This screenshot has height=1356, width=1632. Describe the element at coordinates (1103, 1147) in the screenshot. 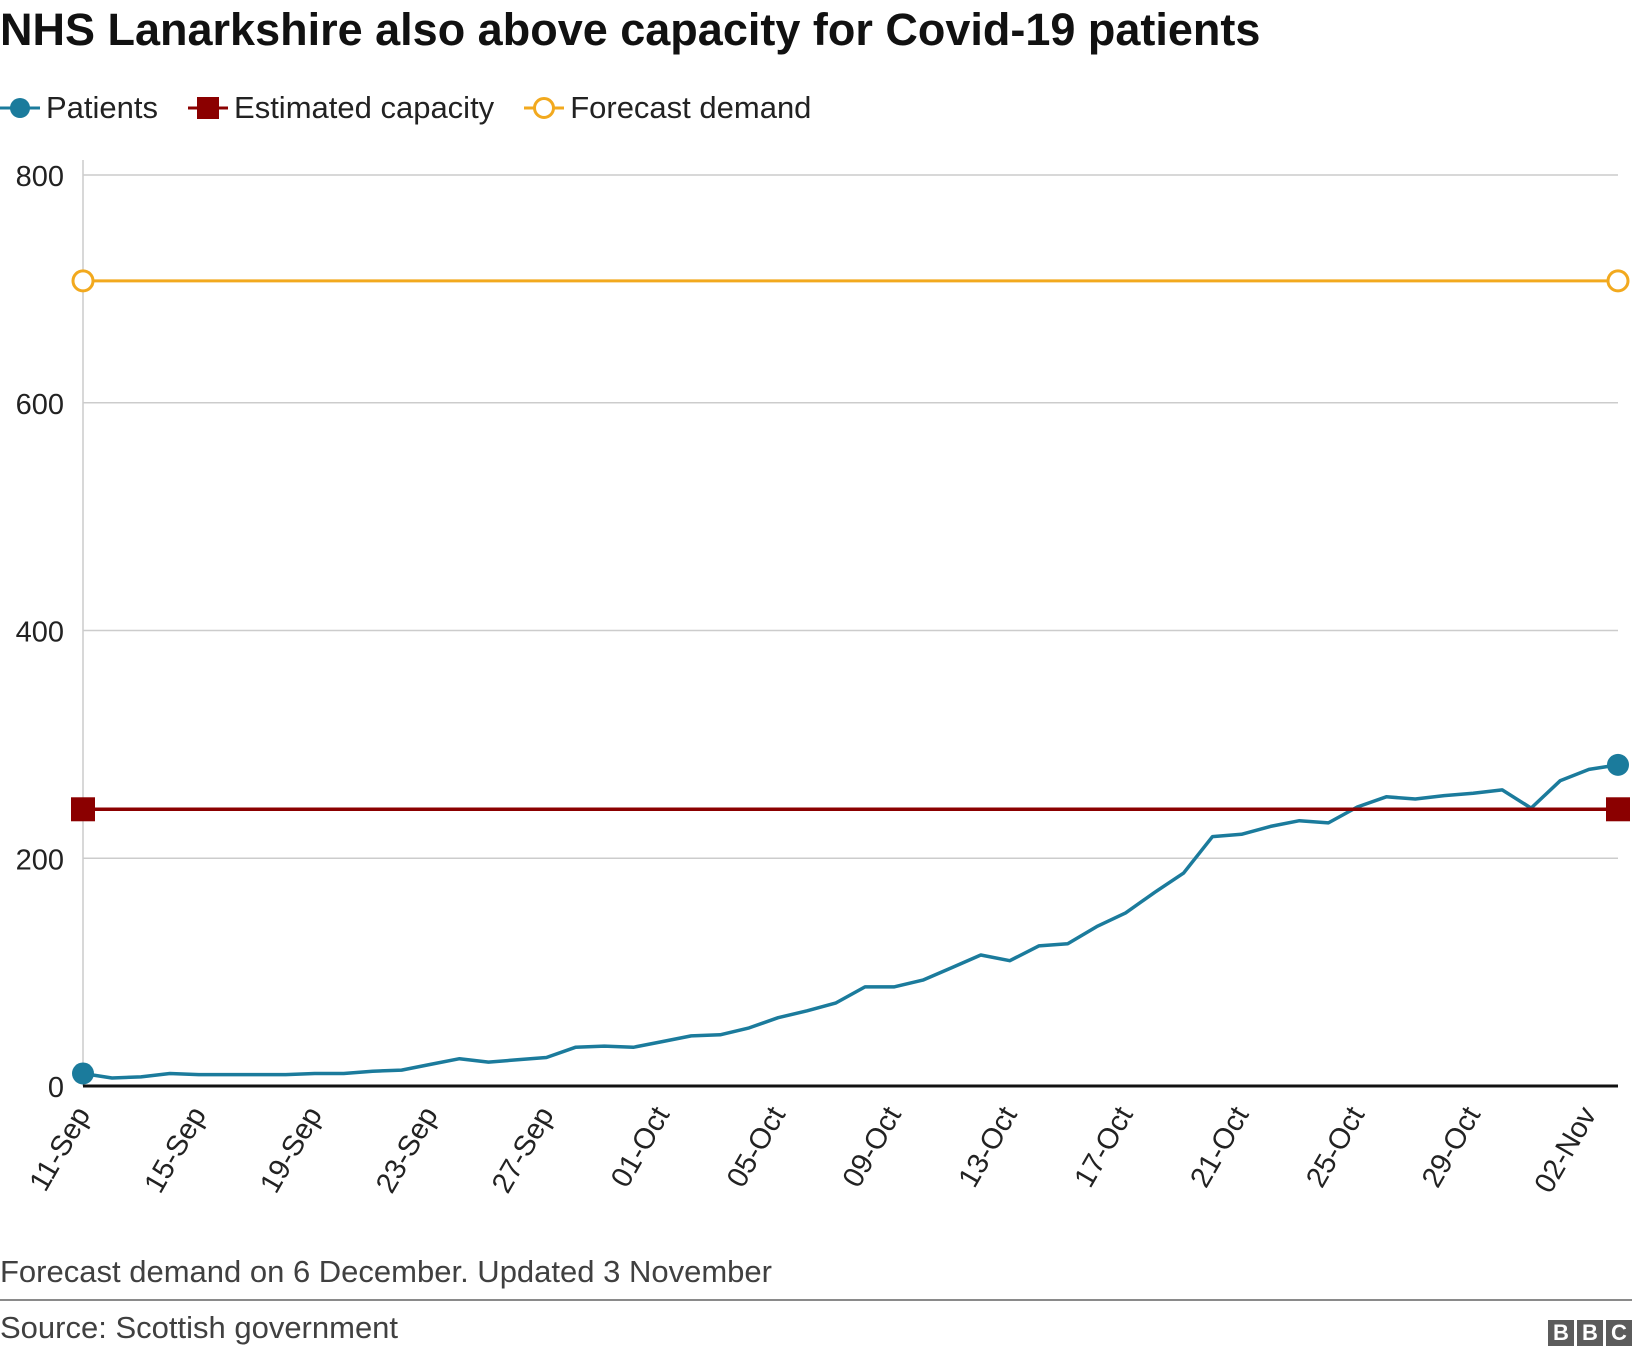

I see `x-tick-label: 17-Oct` at that location.